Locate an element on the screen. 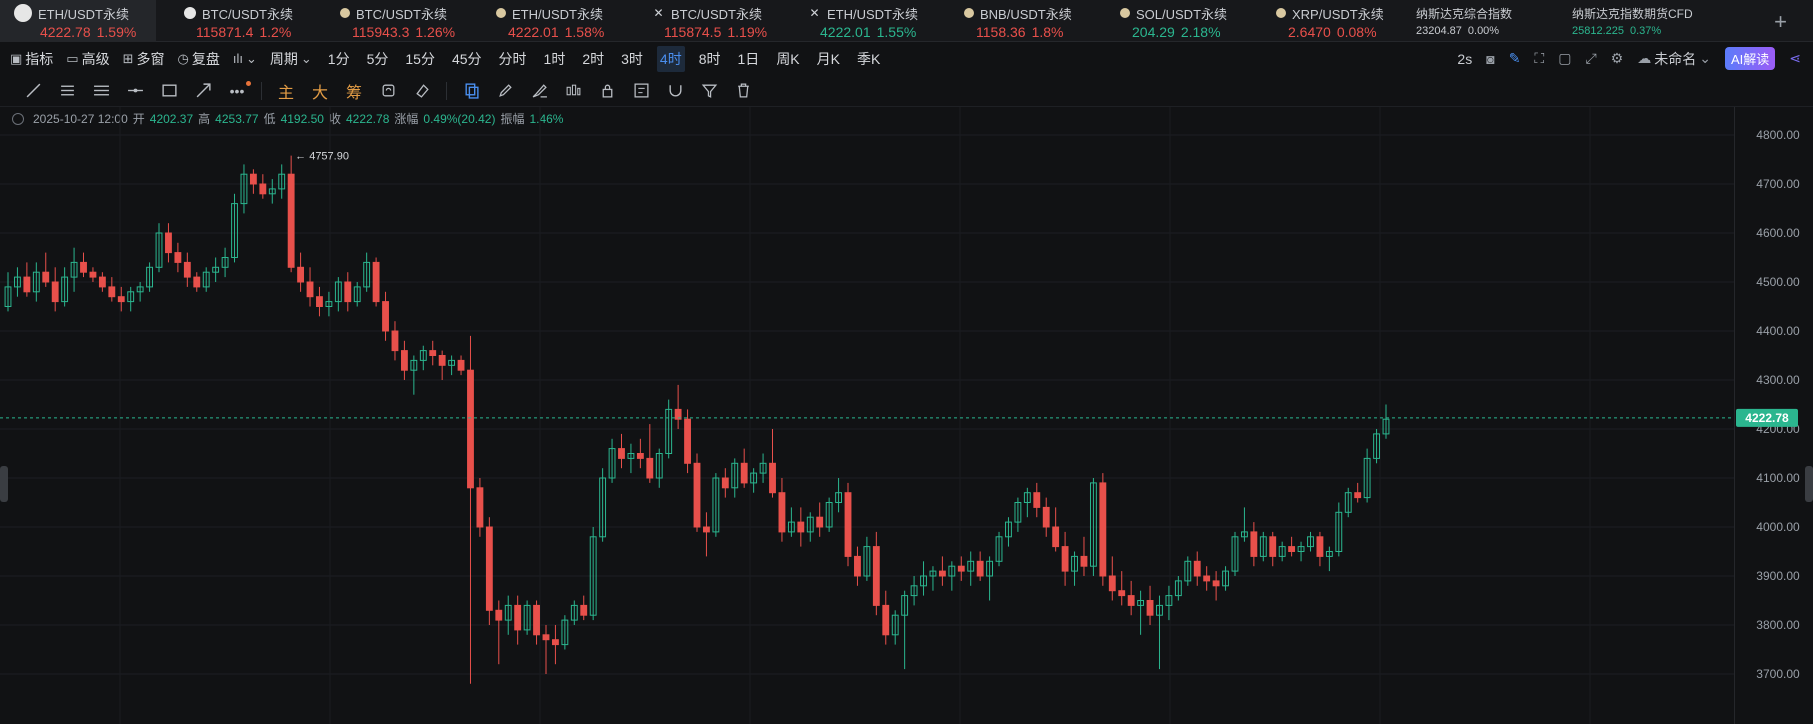 Image resolution: width=1813 pixels, height=724 pixels. ticker-tab: BTC/USDT永续 115871.4 1.2% is located at coordinates (234, 21).